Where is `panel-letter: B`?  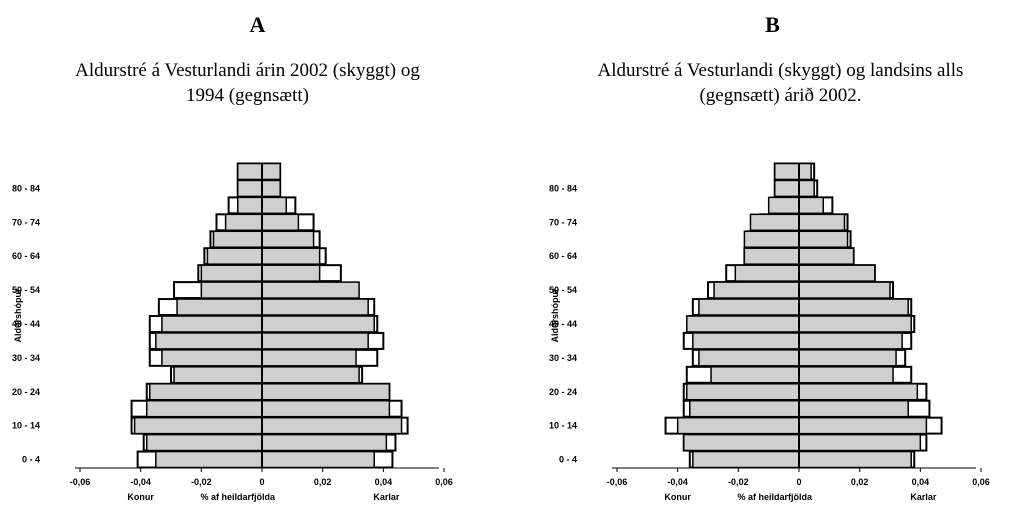 panel-letter: B is located at coordinates (772, 24).